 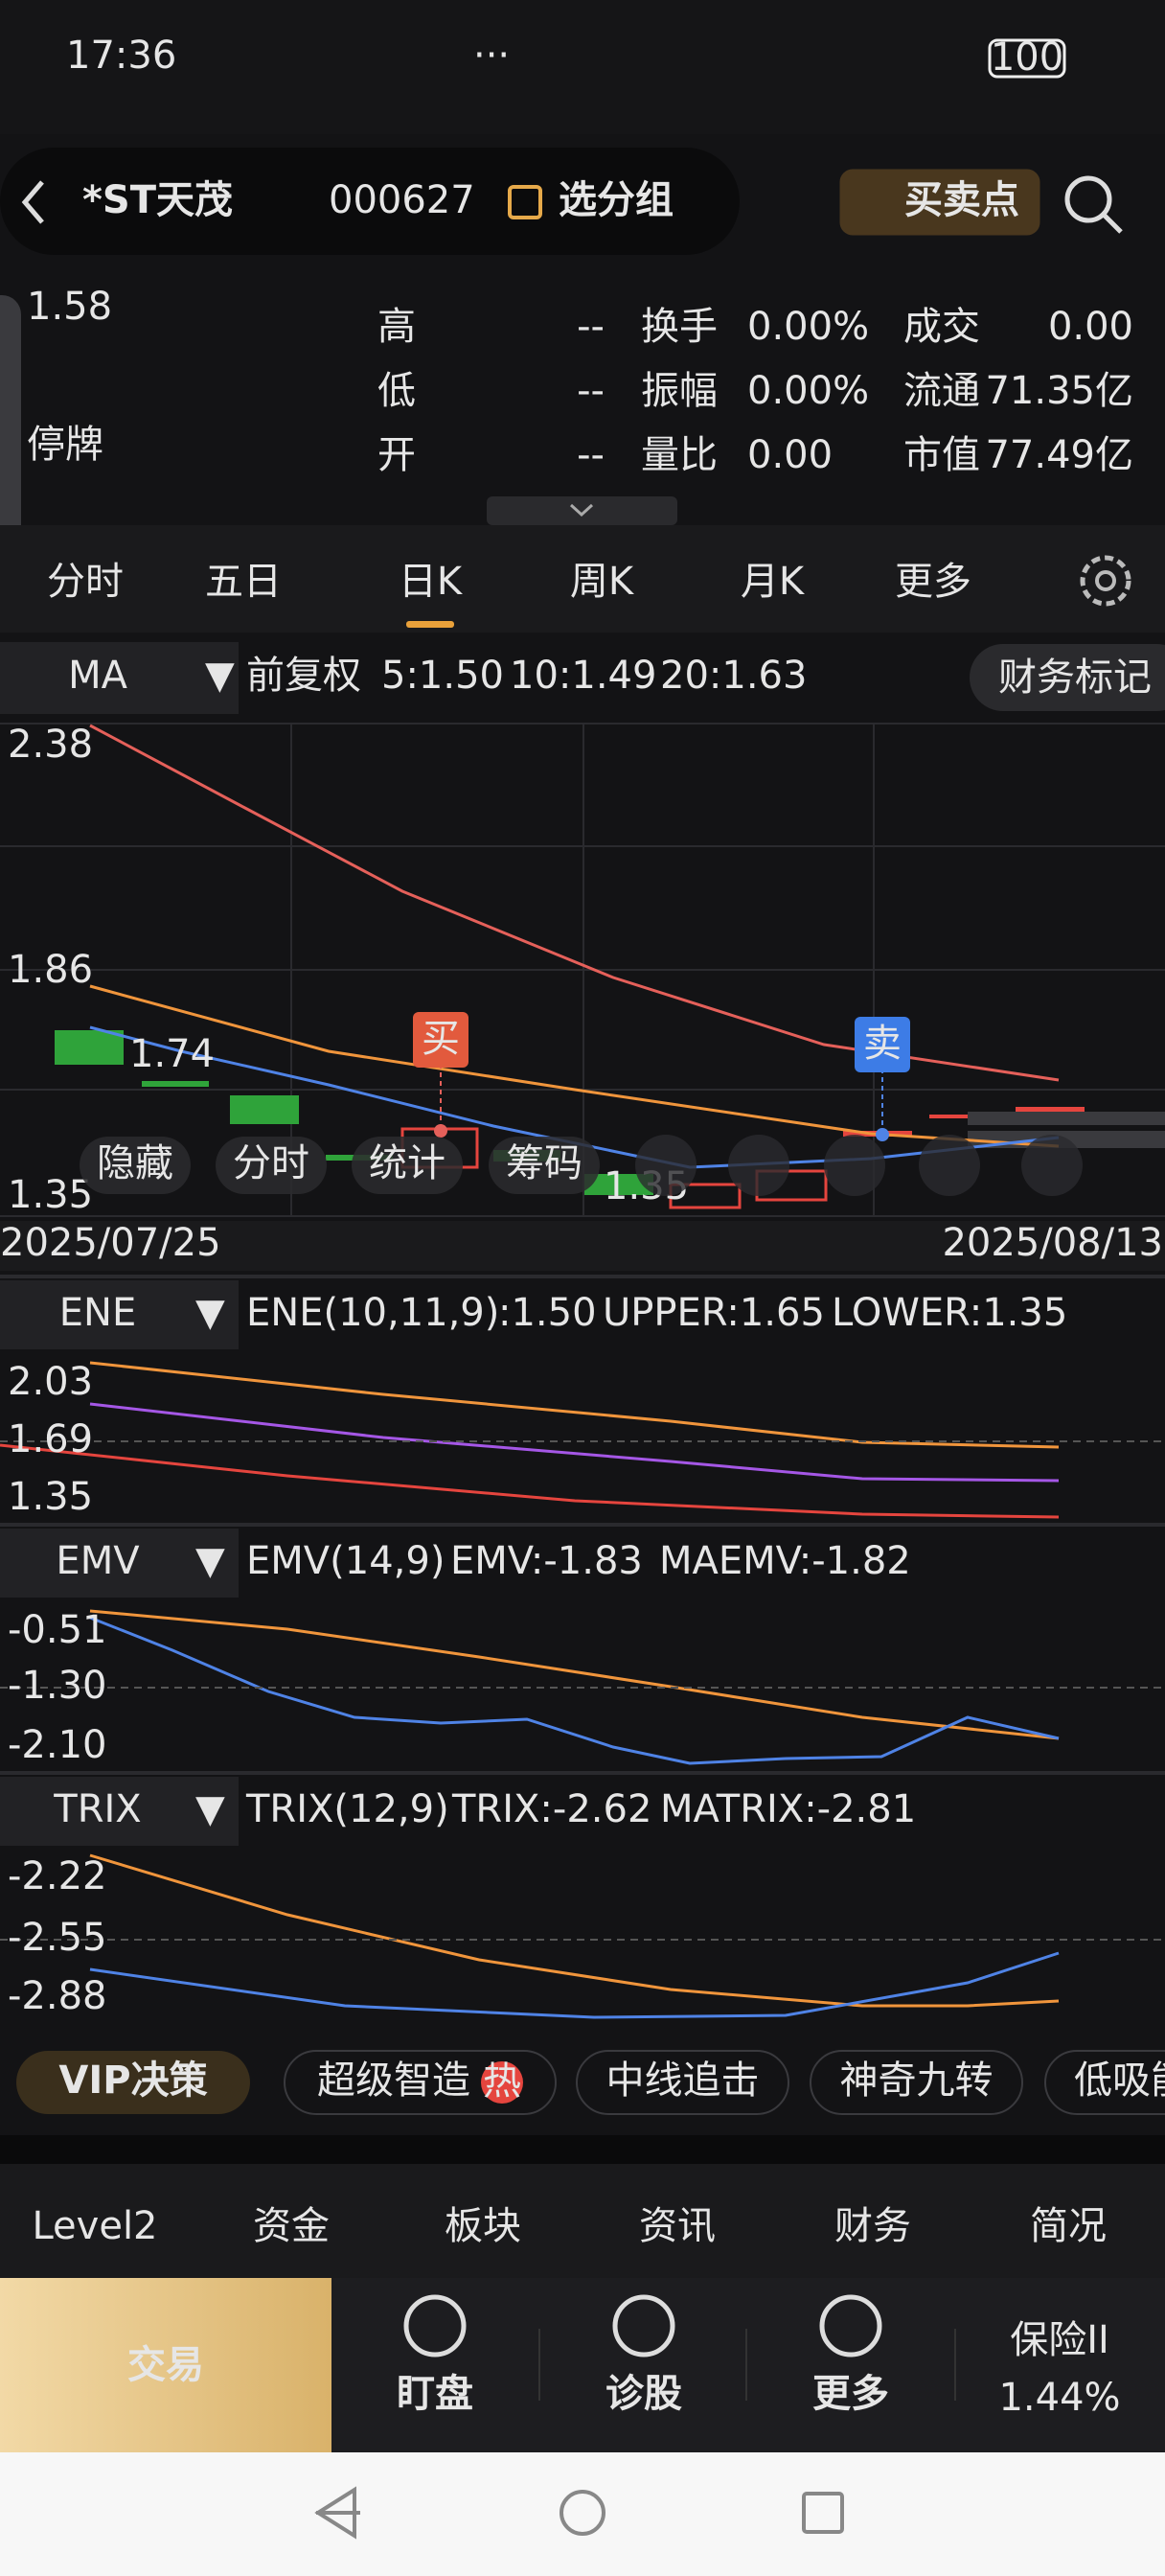 What do you see at coordinates (873, 2226) in the screenshot?
I see `info-tab: 财务` at bounding box center [873, 2226].